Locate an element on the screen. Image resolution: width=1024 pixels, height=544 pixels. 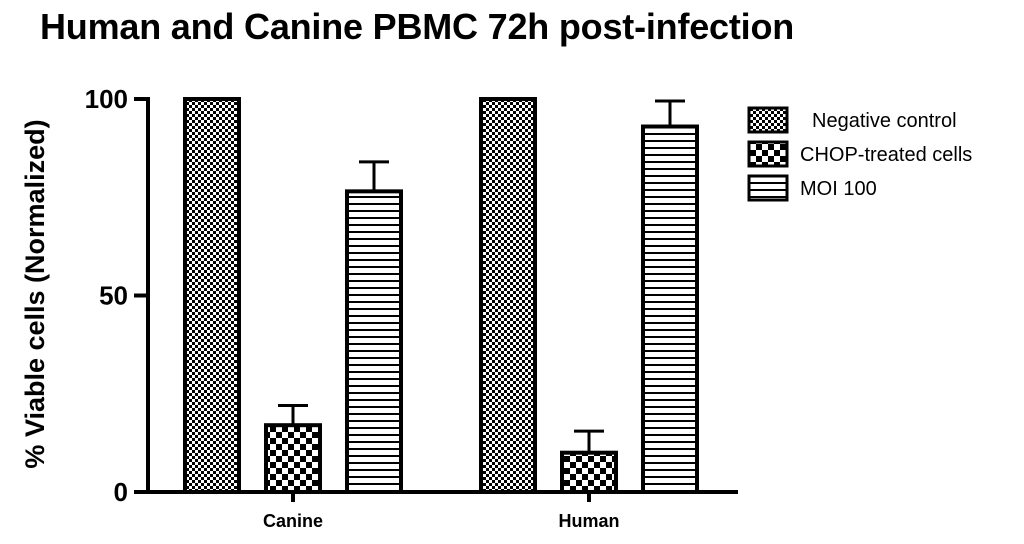
legend-swatch-chop-treated-cells is located at coordinates (768, 154).